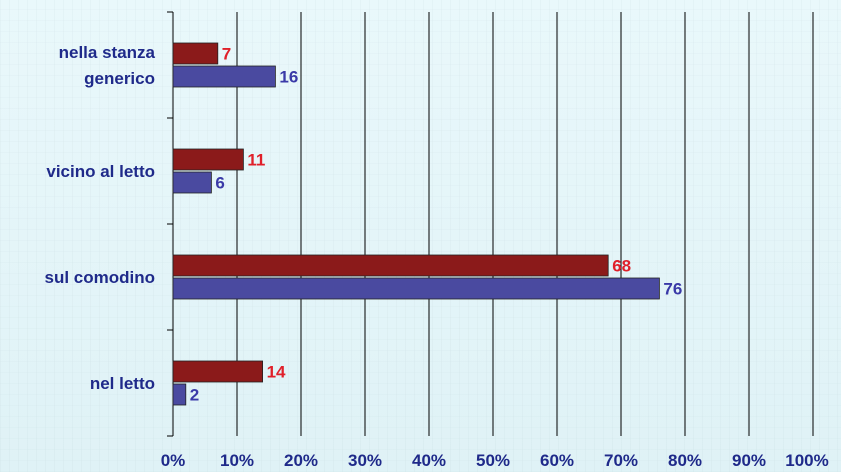  What do you see at coordinates (685, 460) in the screenshot?
I see `x-tick-label-80: 80%` at bounding box center [685, 460].